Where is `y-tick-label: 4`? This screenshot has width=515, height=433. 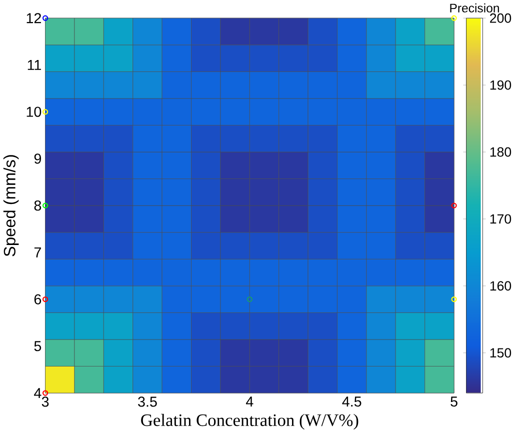 y-tick-label: 4 is located at coordinates (38, 393).